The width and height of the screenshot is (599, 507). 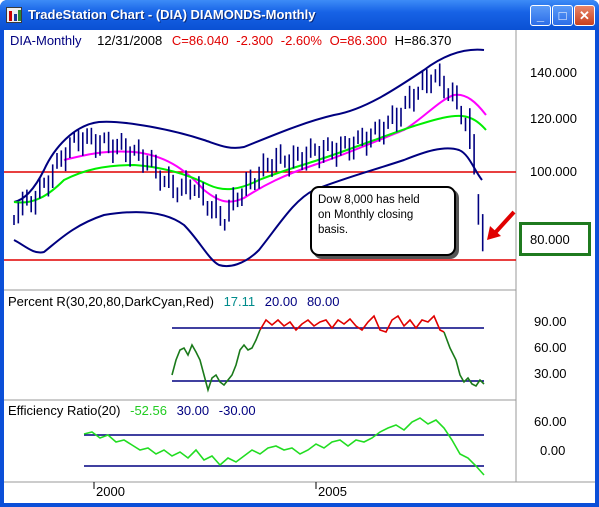 What do you see at coordinates (111, 301) in the screenshot?
I see `pctr-title: Percent R(30,20,80,DarkCyan,Red)` at bounding box center [111, 301].